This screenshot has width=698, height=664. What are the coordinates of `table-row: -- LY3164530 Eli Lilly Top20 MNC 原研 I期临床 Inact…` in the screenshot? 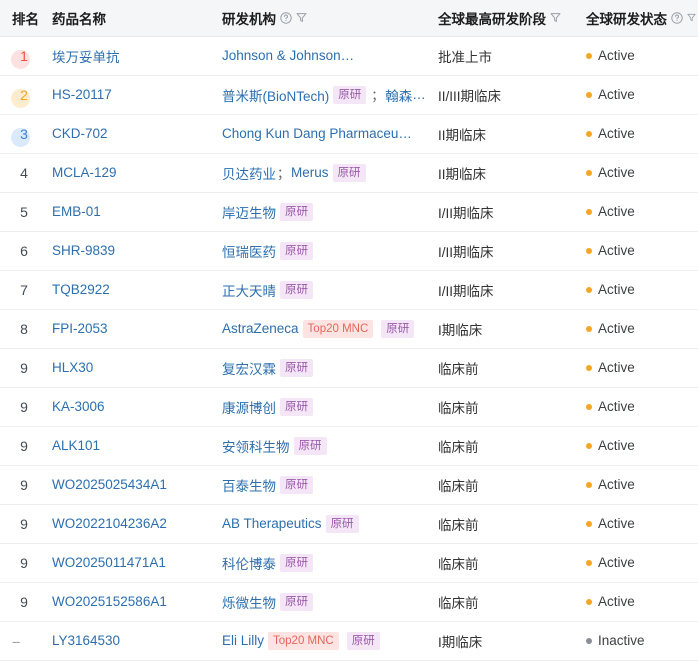 It's located at (349, 641).